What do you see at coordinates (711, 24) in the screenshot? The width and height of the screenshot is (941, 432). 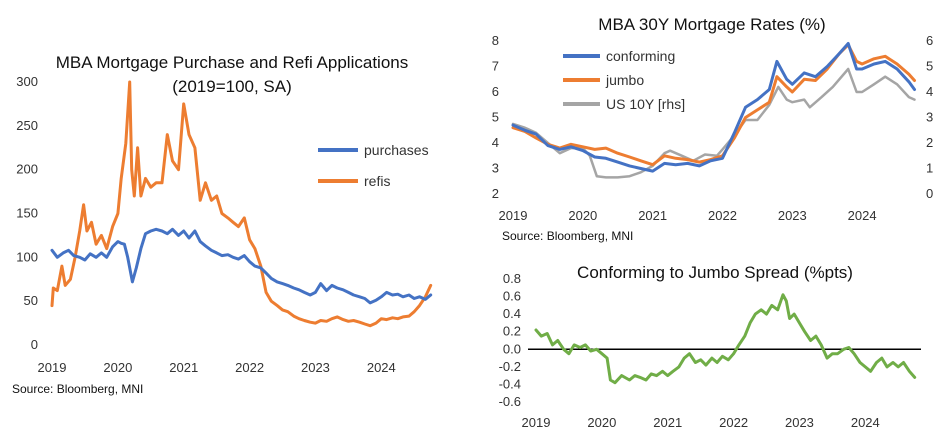 I see `chart-rates-title: MBA 30Y Mortgage Rates (%)` at bounding box center [711, 24].